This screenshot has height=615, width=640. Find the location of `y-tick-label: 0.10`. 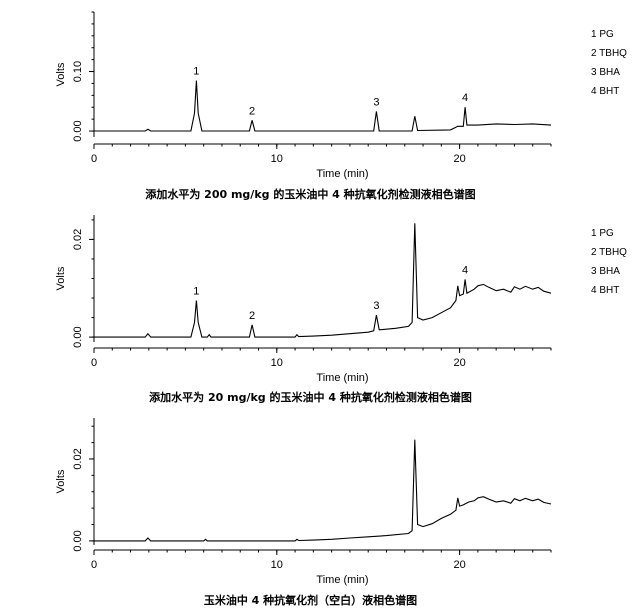

y-tick-label: 0.10 is located at coordinates (78, 71).